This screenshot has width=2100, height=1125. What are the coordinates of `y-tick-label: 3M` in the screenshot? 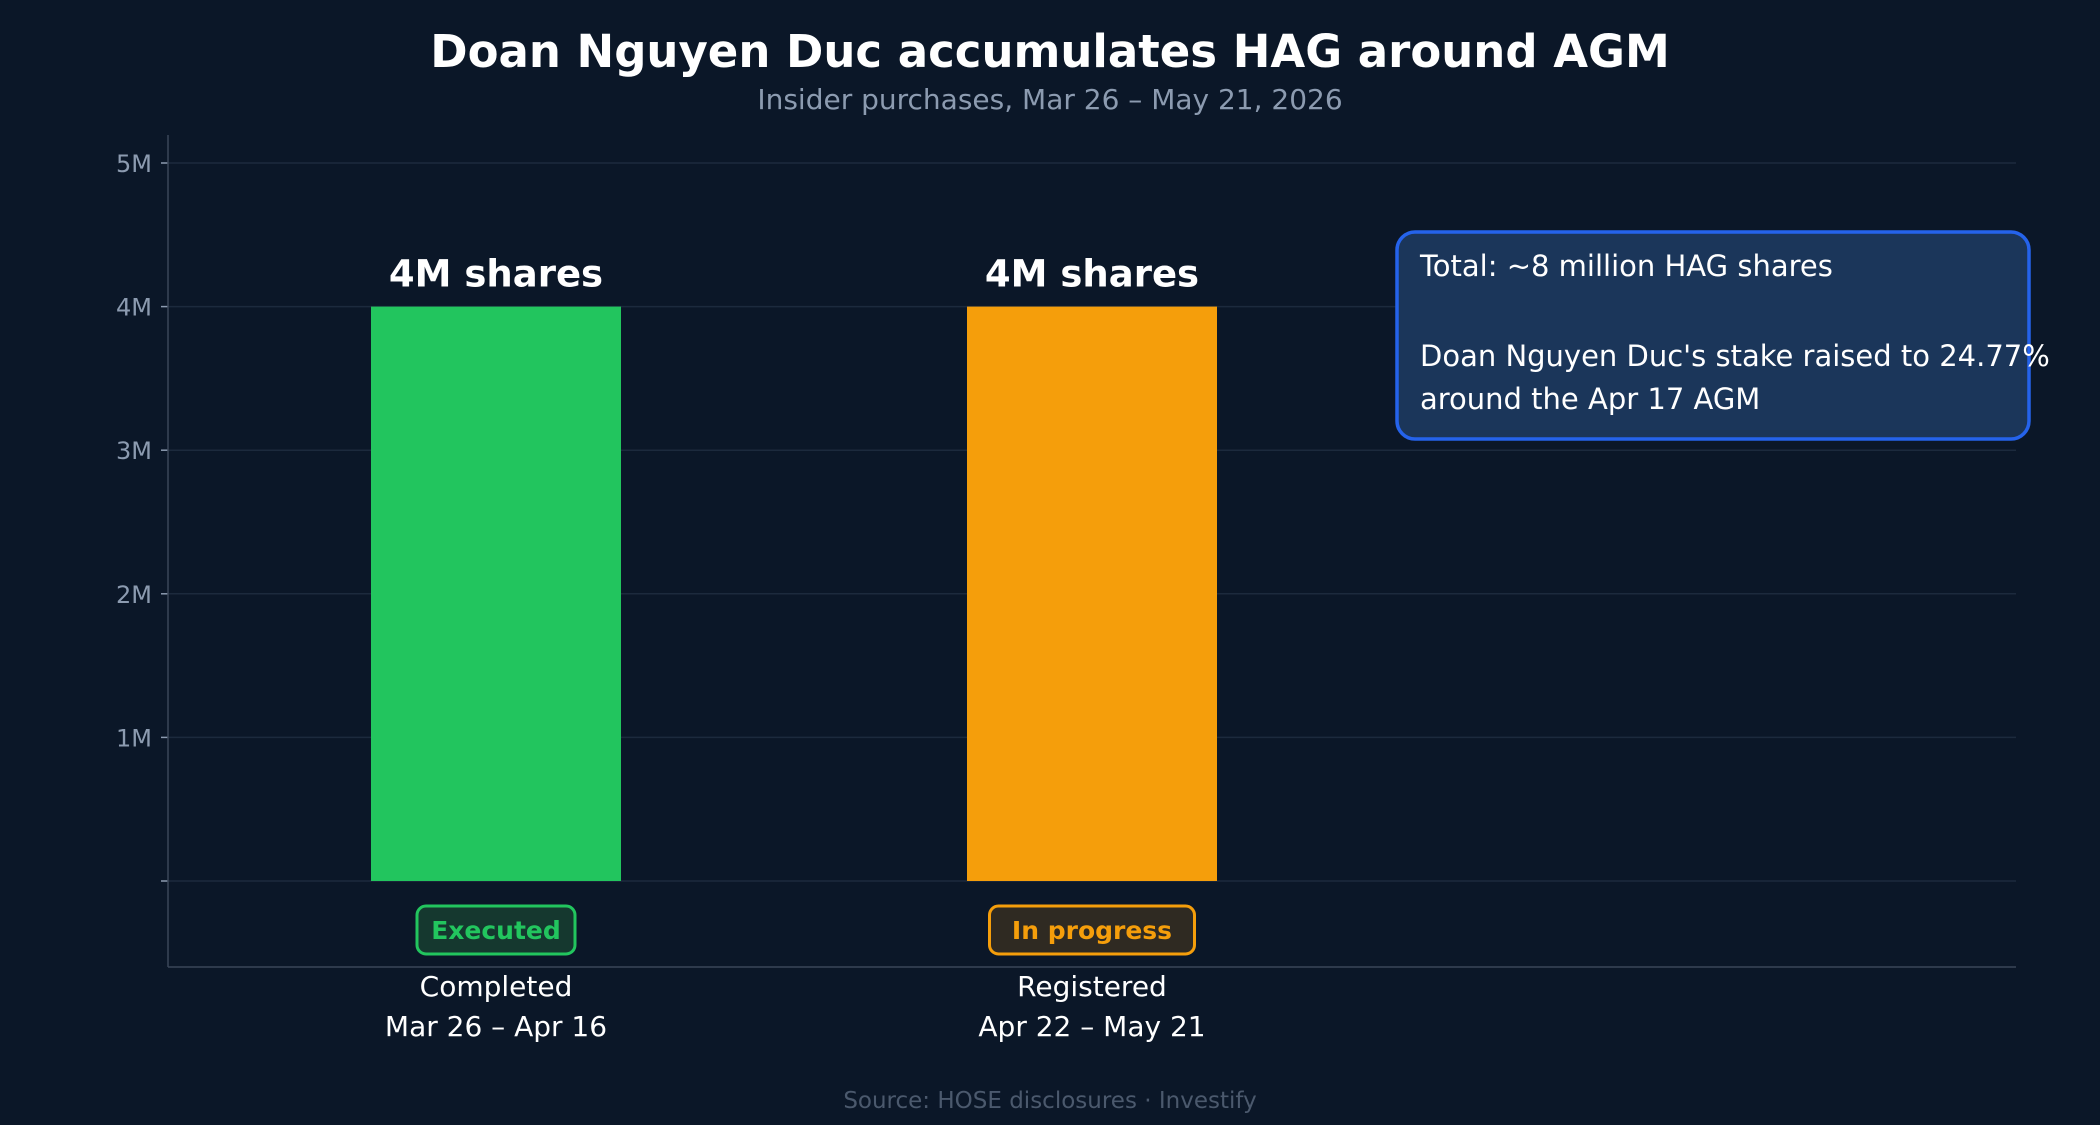 It's located at (134, 451).